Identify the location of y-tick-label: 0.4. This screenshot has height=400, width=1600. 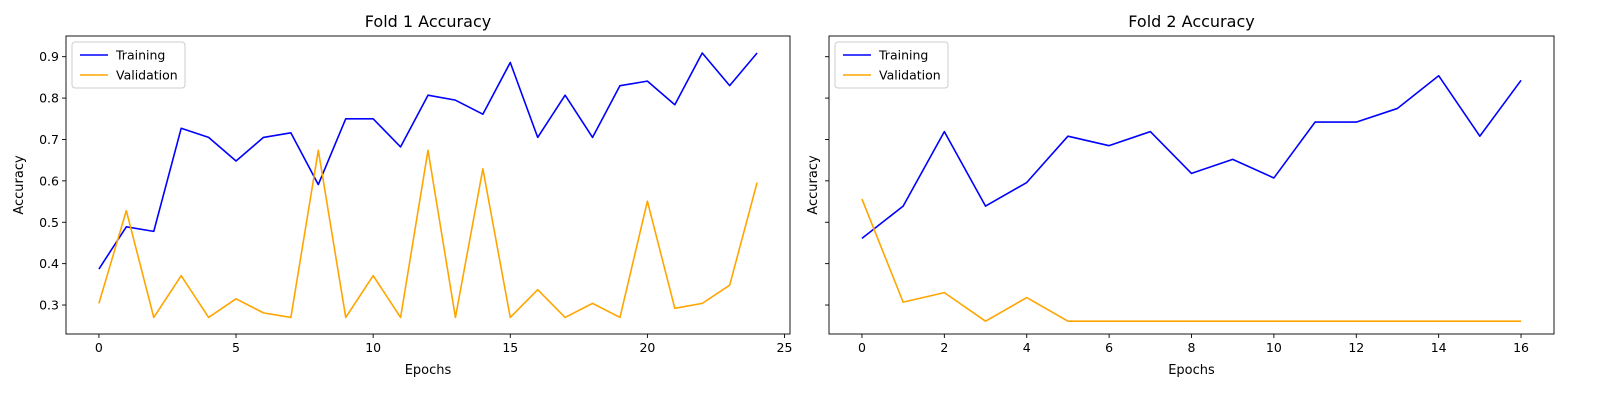
(49, 263).